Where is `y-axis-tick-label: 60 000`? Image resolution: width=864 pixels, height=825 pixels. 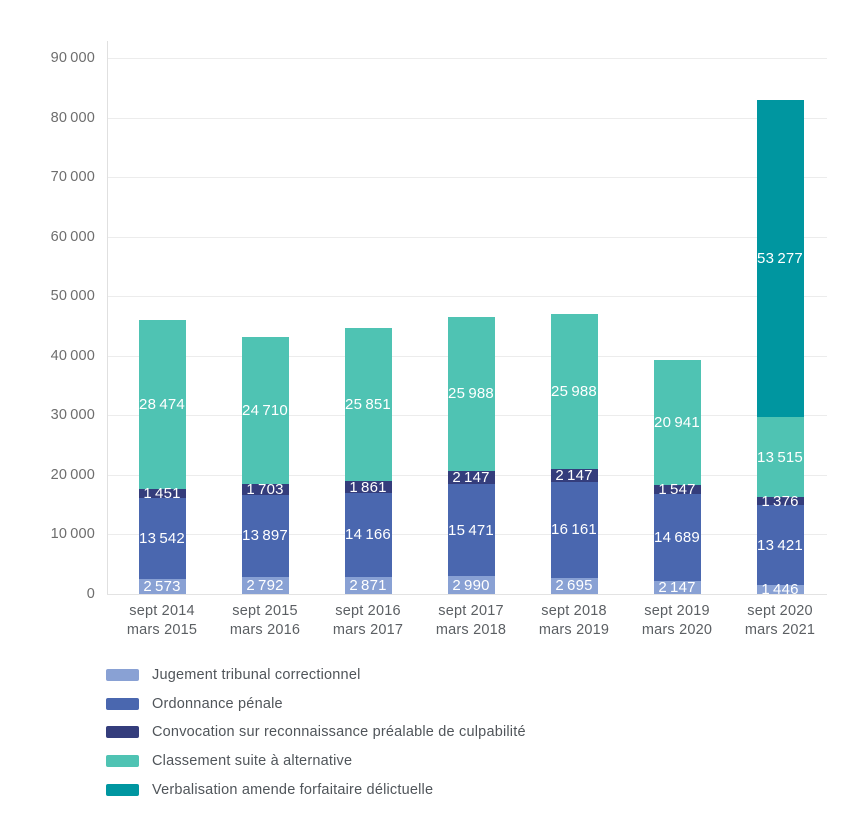 y-axis-tick-label: 60 000 is located at coordinates (72, 237).